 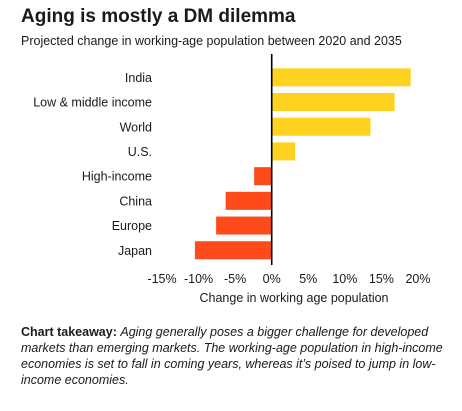 I want to click on category-label-low-middle-income: Low & middle income, so click(x=92, y=103).